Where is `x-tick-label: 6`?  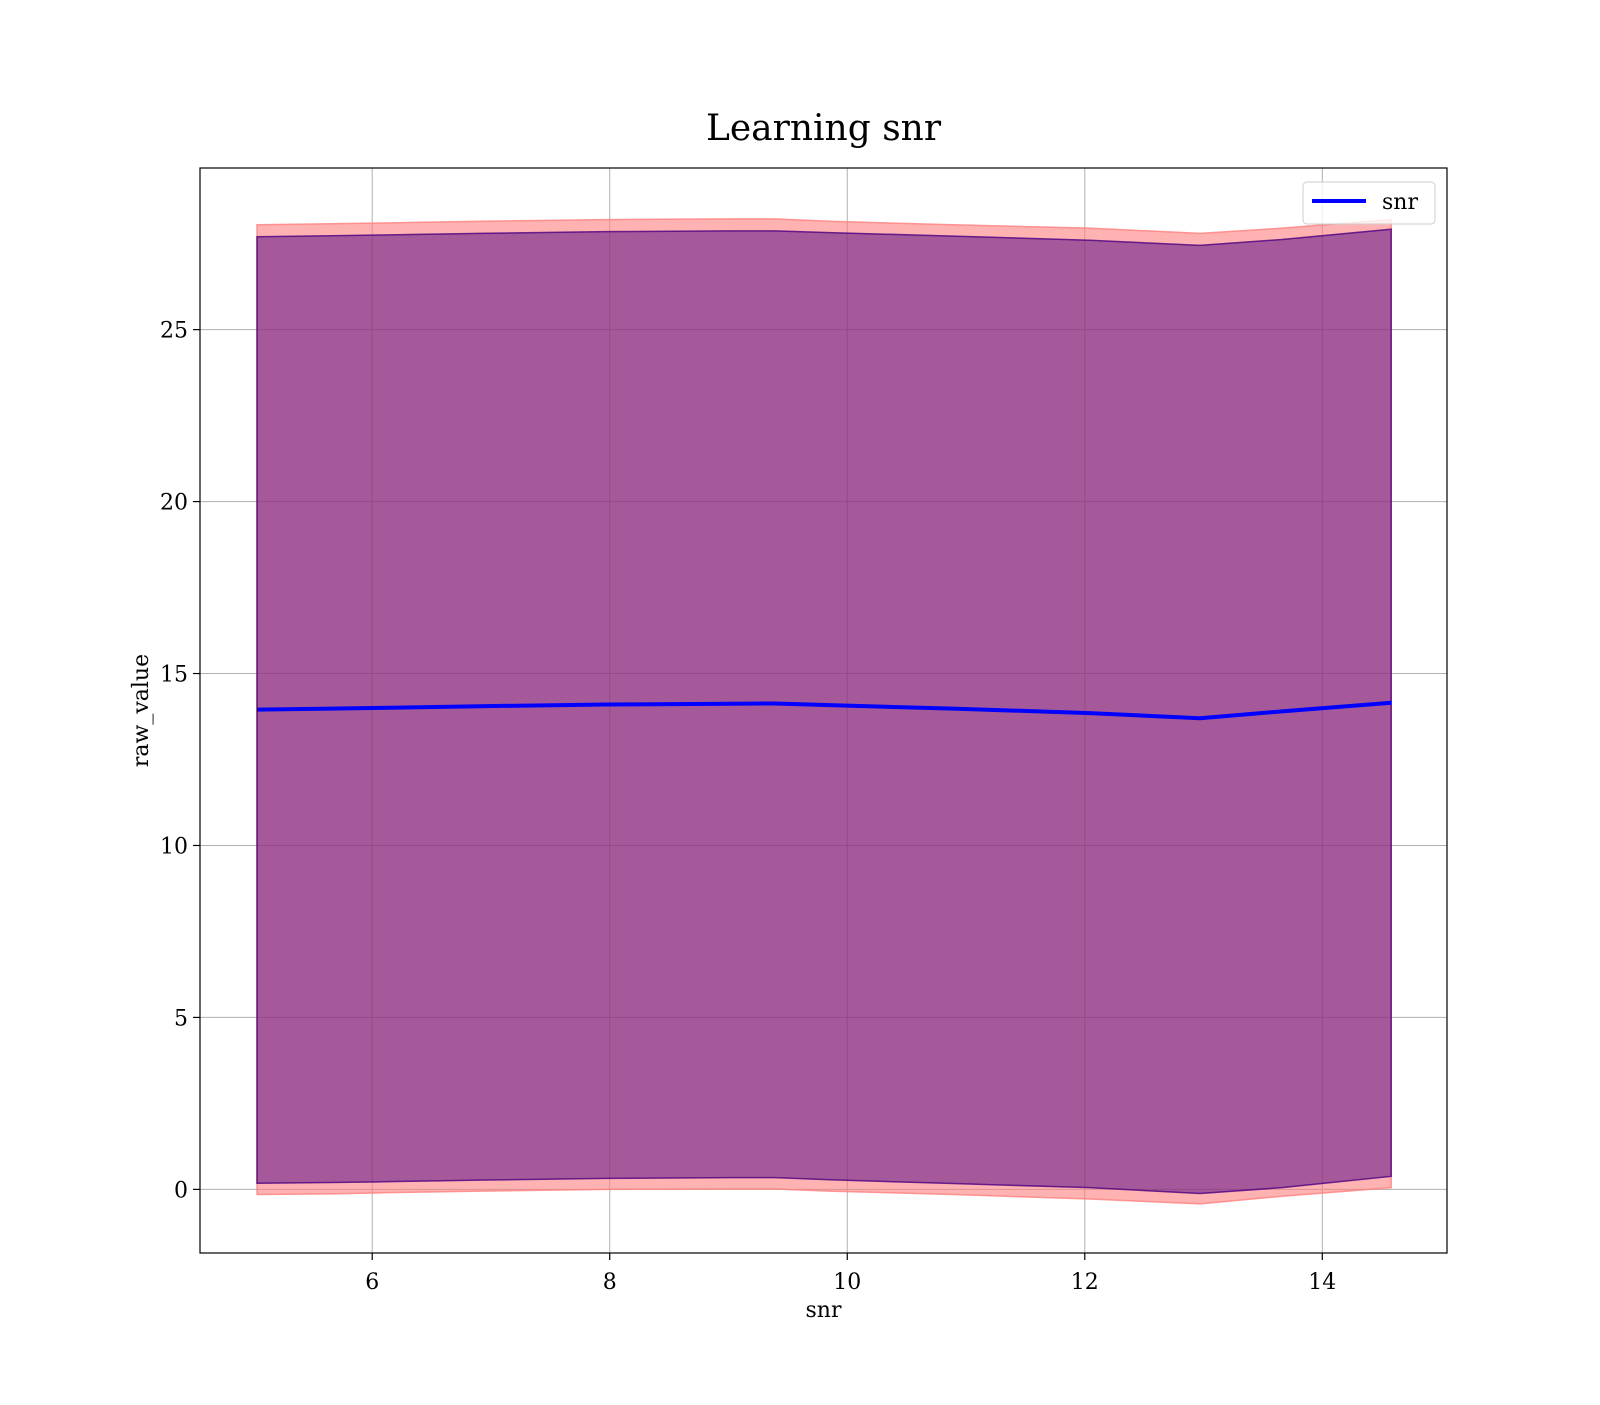 x-tick-label: 6 is located at coordinates (372, 1282).